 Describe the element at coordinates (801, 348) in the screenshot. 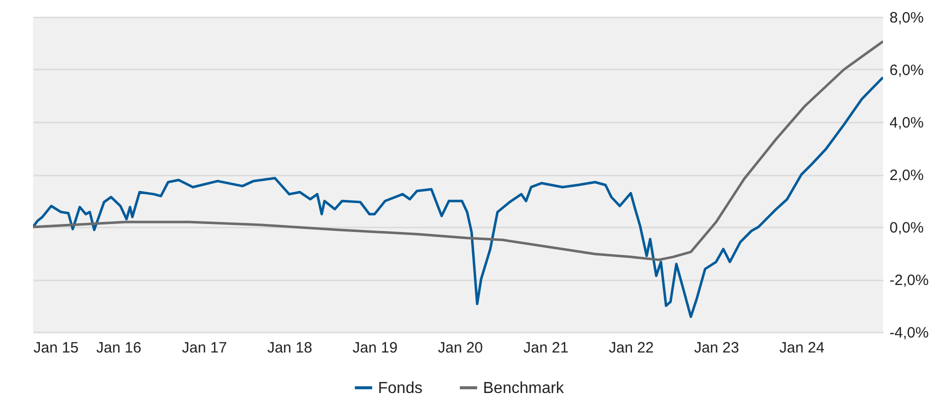

I see `x-tick-label: Jan 24` at that location.